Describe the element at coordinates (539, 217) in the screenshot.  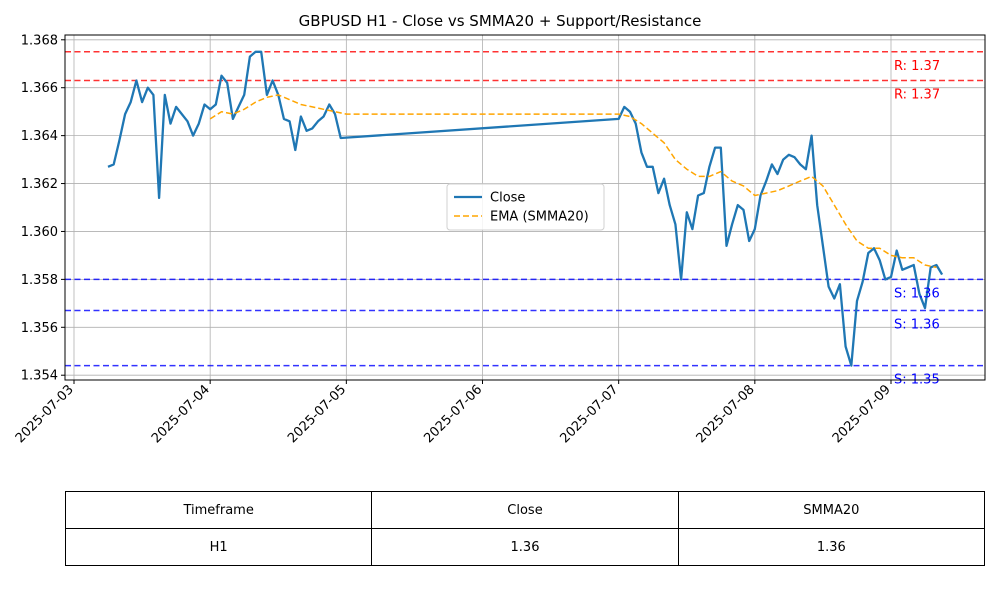
I see `legend-label: EMA (SMMA20)` at that location.